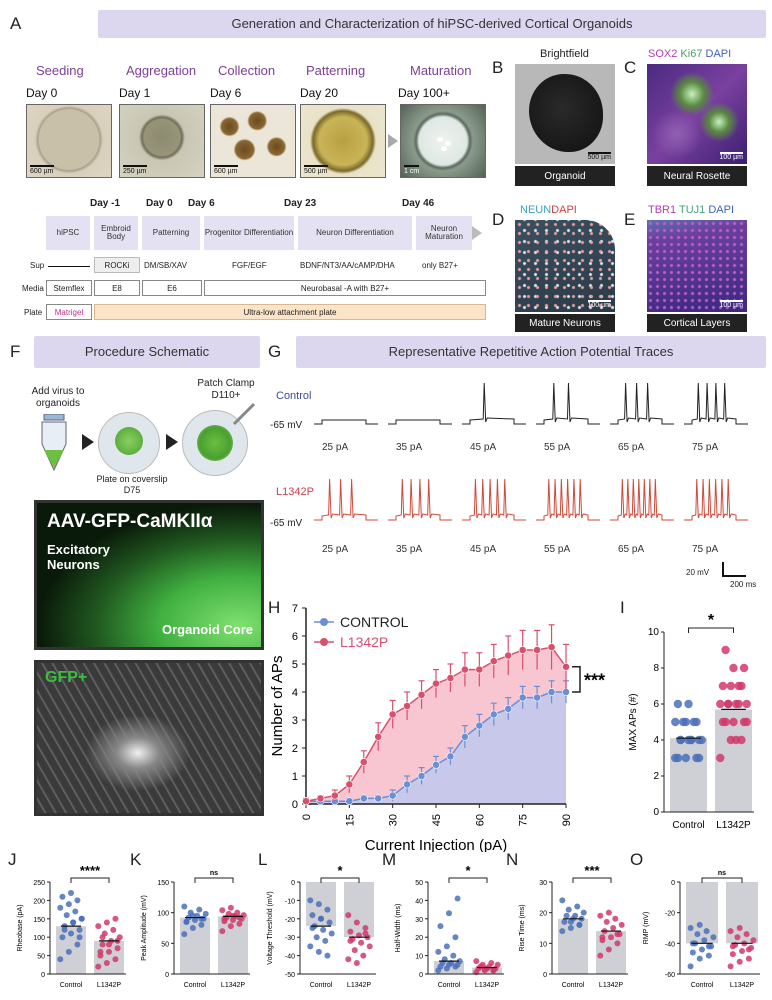 This screenshot has width=772, height=1000. Describe the element at coordinates (393, 141) in the screenshot. I see `maturation-arrow` at that location.